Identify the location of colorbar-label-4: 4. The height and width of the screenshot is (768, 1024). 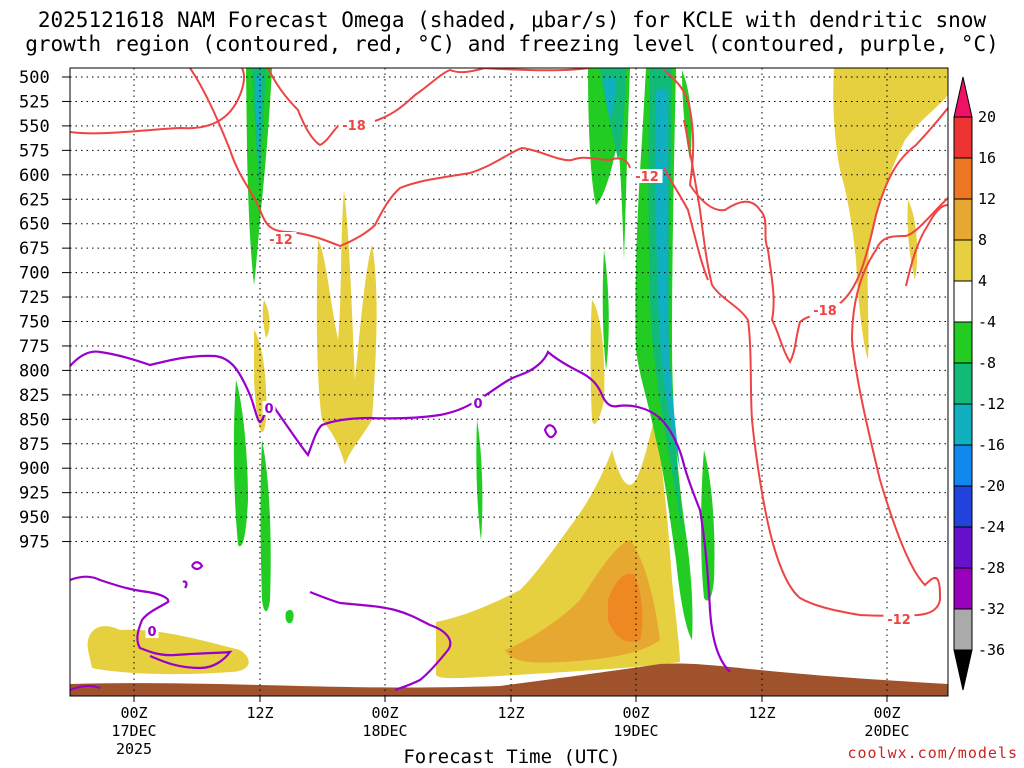
(982, 281).